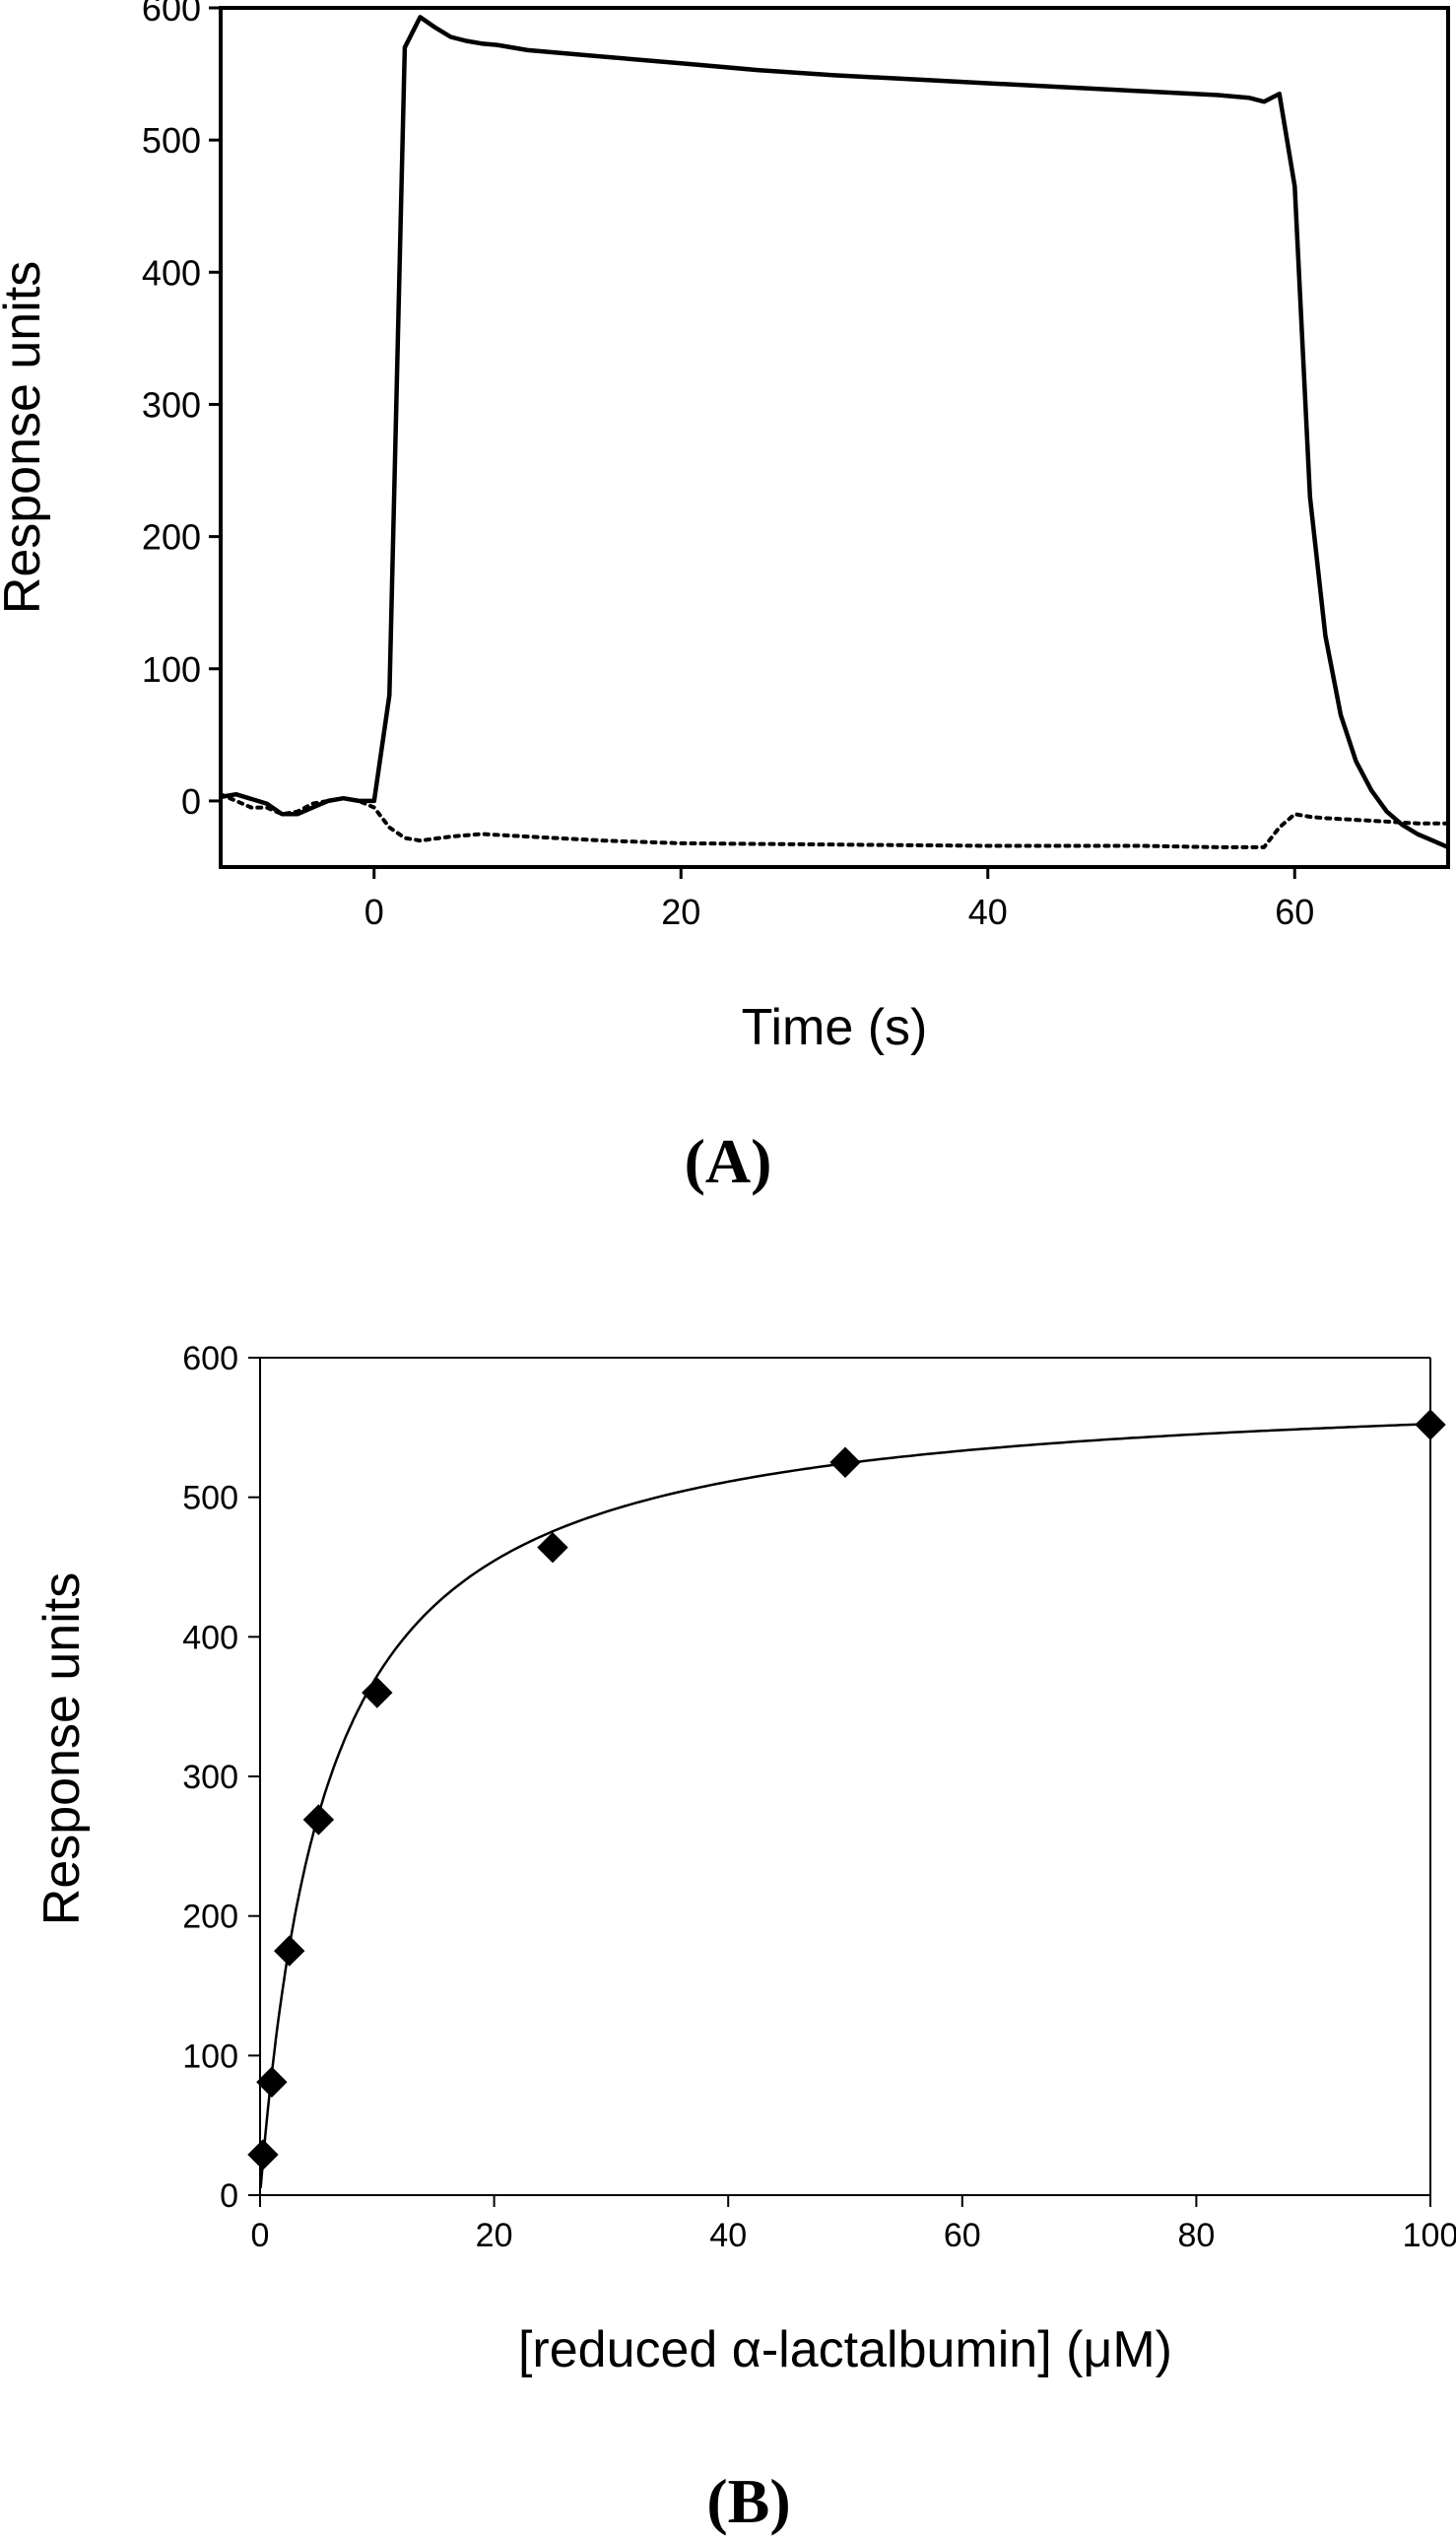  What do you see at coordinates (171, 15) in the screenshot?
I see `y-tick-label-a: 600` at bounding box center [171, 15].